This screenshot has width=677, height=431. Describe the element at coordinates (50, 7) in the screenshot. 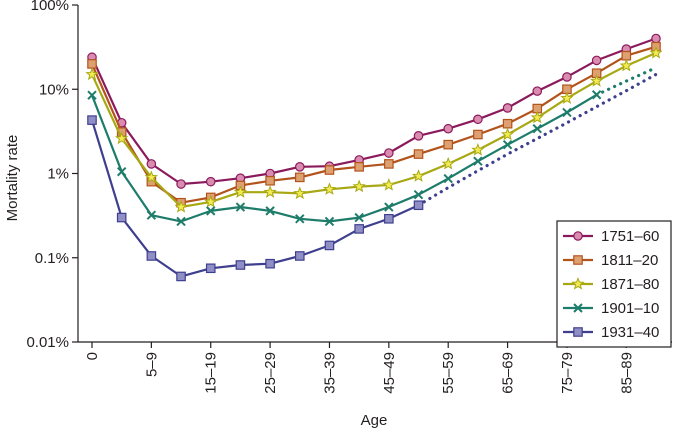

I see `y-tick-label: 100%` at that location.